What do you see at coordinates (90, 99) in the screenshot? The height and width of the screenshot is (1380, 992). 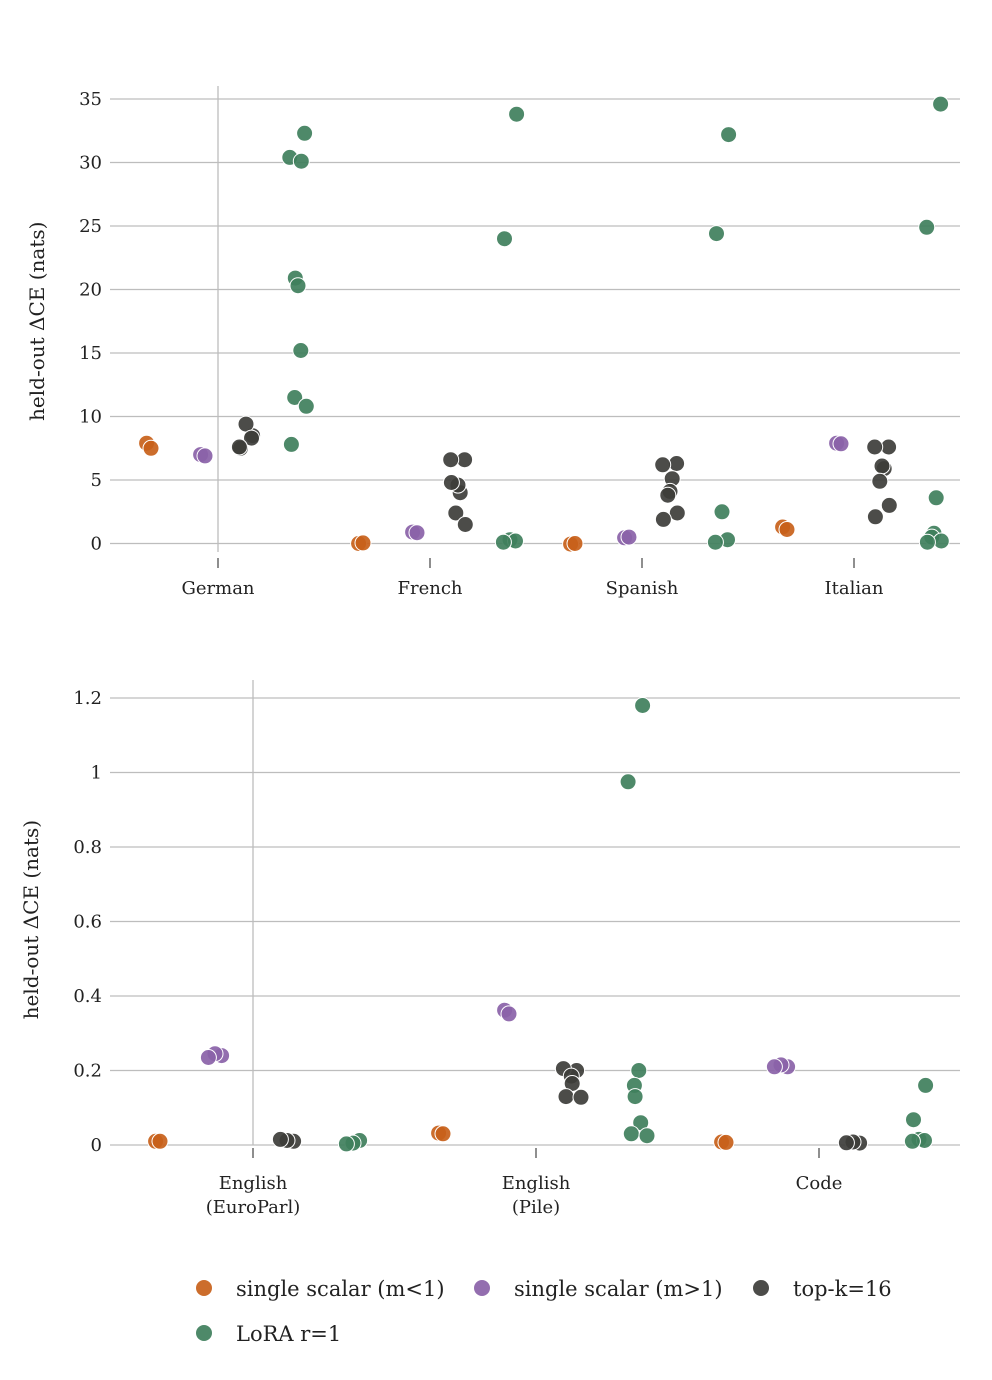 I see `y-tick-label: 35` at bounding box center [90, 99].